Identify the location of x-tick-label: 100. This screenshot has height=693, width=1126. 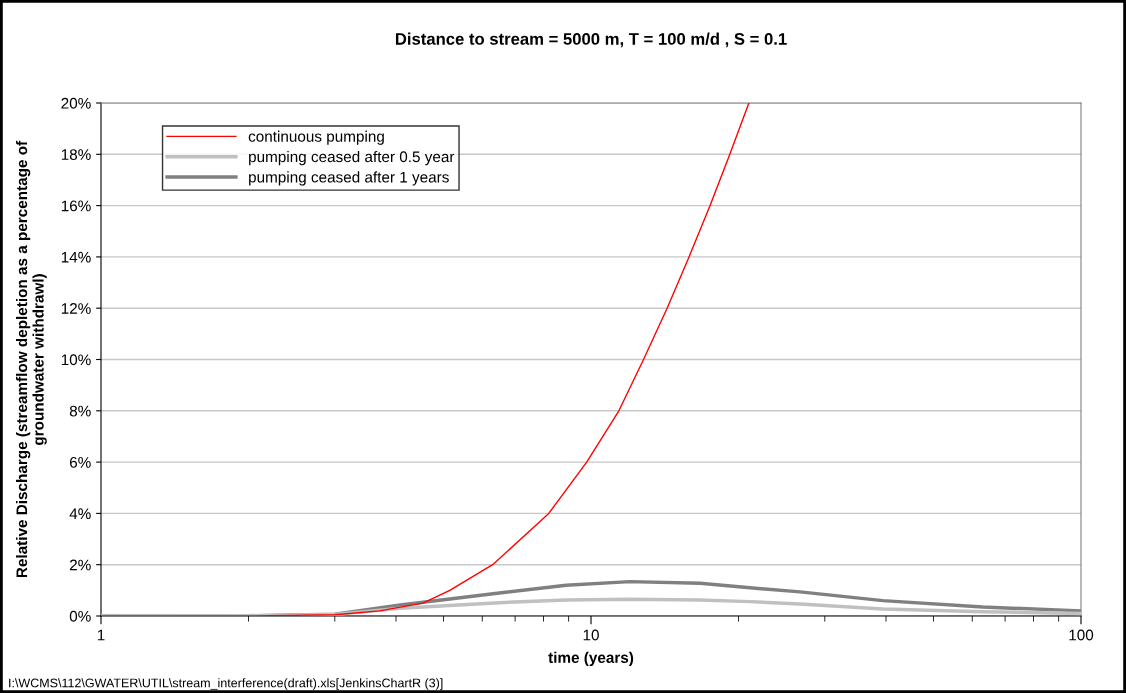
(1081, 635).